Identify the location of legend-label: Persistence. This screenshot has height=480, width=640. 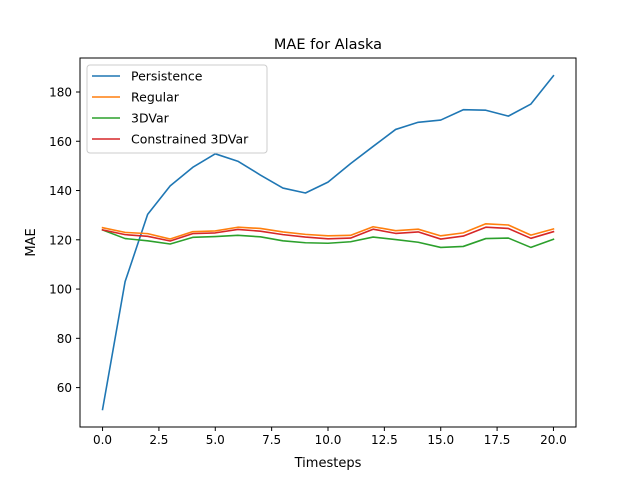
(167, 76).